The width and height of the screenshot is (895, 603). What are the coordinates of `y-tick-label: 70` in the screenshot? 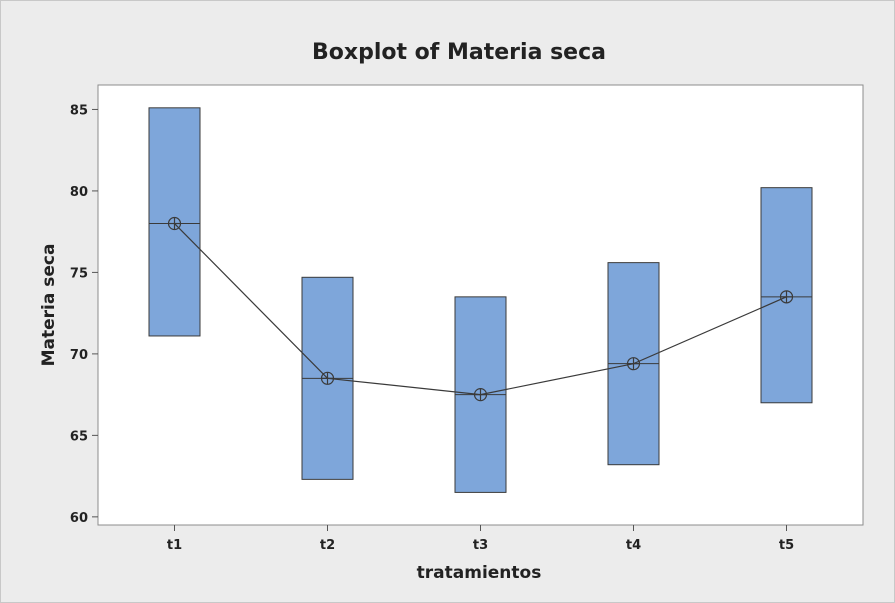 It's located at (79, 355).